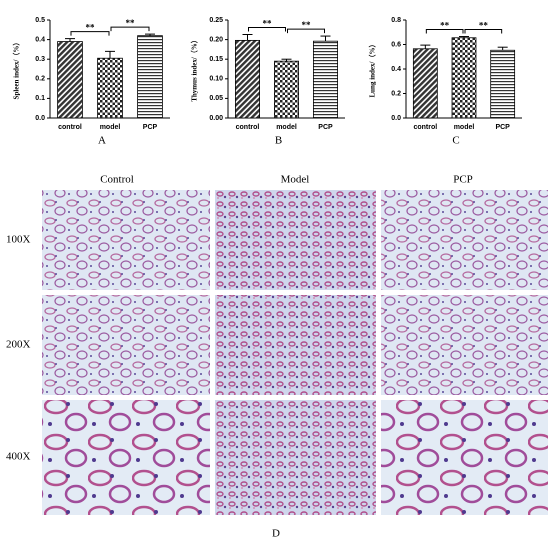 Image resolution: width=550 pixels, height=545 pixels. Describe the element at coordinates (216, 20) in the screenshot. I see `y-tick-label: 0.25` at that location.